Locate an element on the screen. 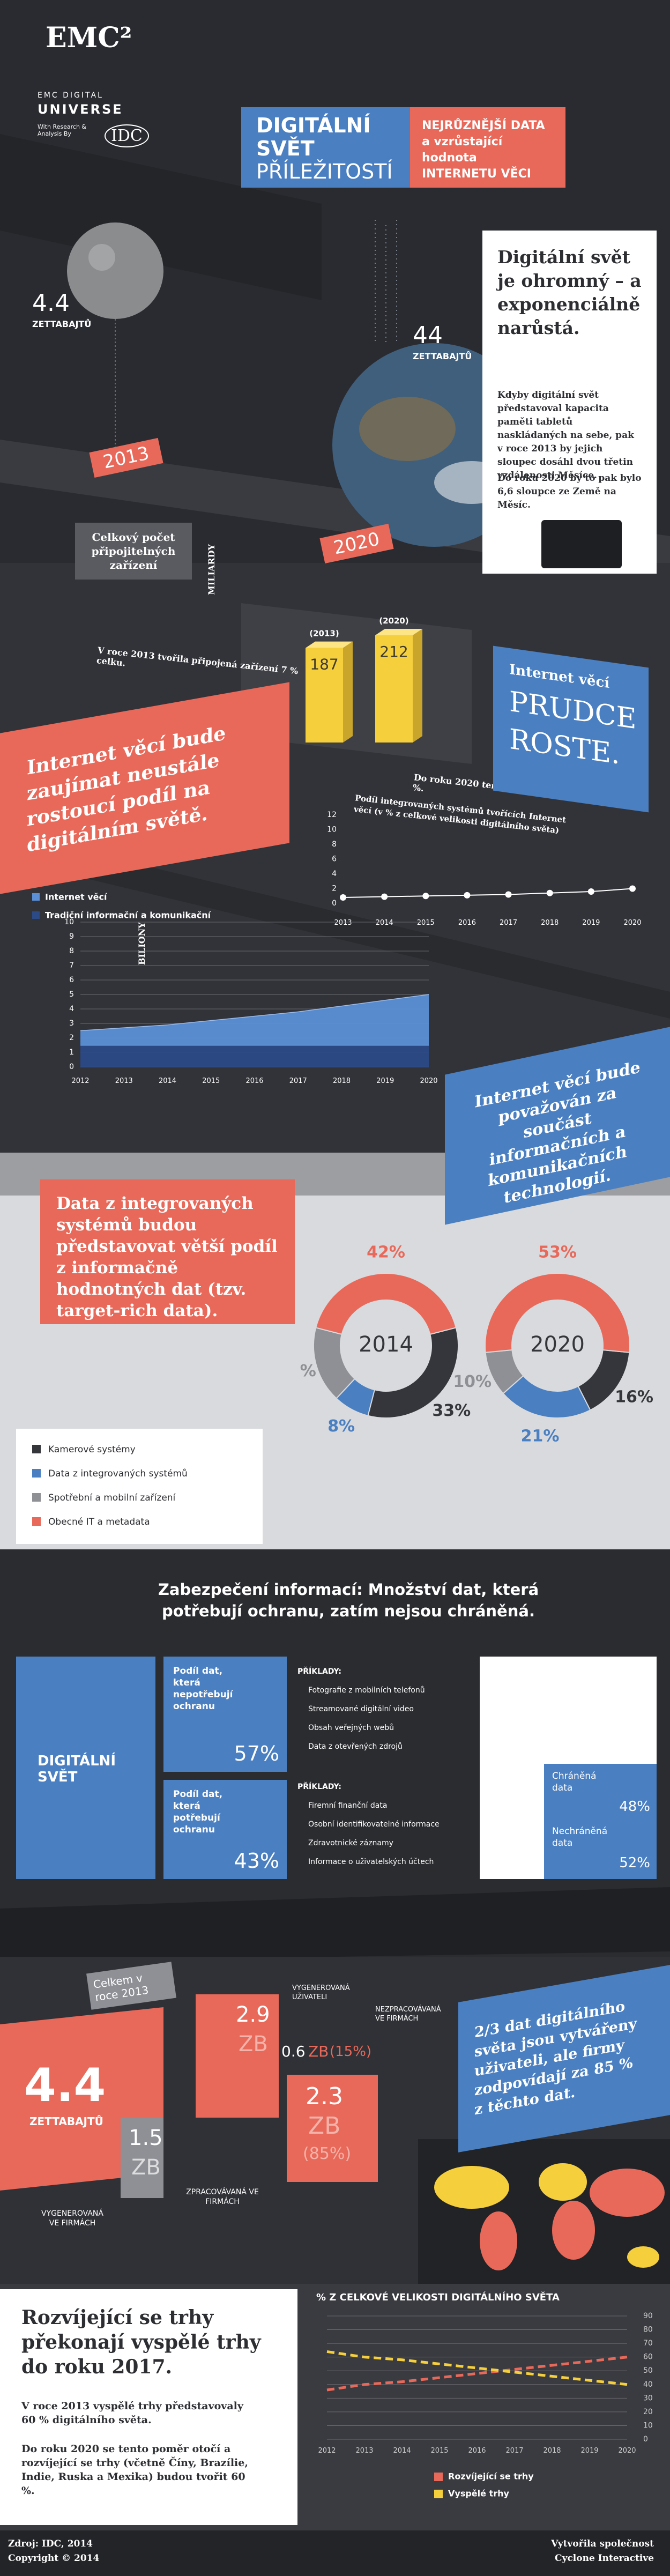  size-2013: 4.4 is located at coordinates (51, 303).